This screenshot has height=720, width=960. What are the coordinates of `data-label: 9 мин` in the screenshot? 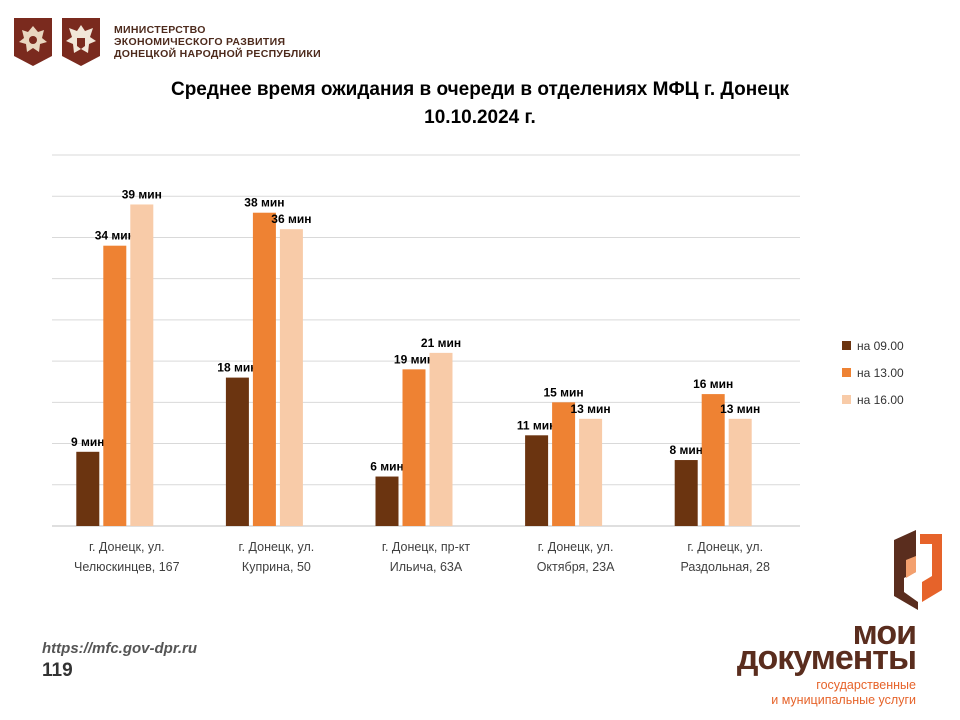 It's located at (88, 442).